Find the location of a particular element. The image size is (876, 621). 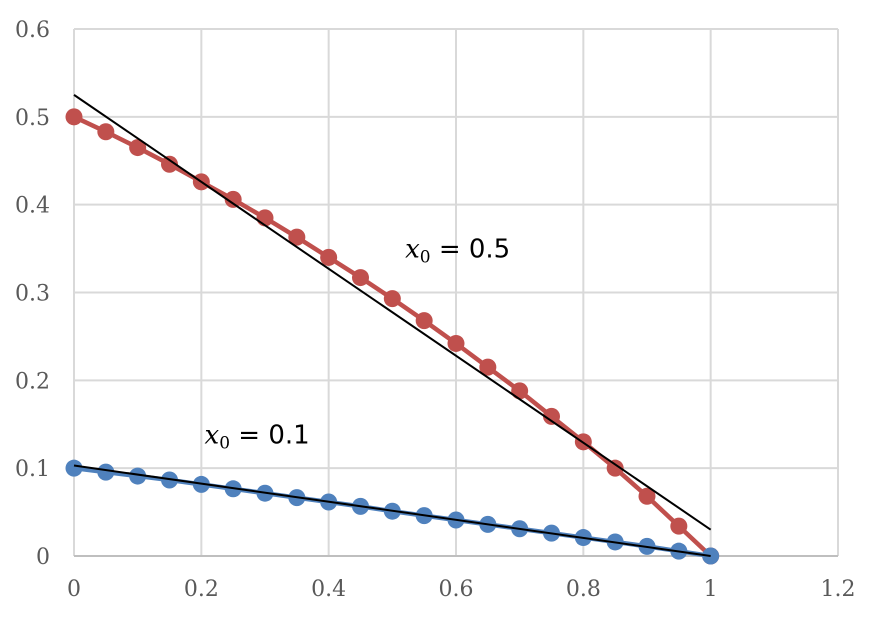

x-tick-label: 0 is located at coordinates (74, 589).